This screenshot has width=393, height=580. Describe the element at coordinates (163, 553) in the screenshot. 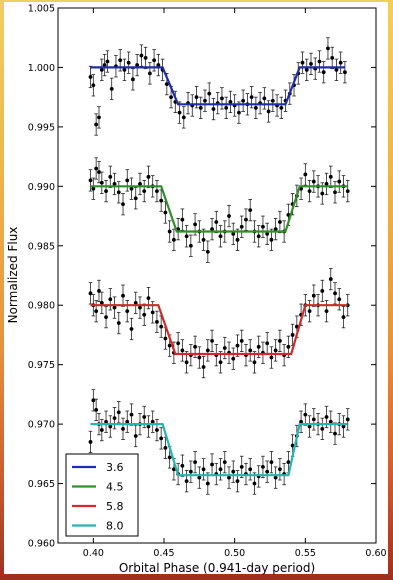

I see `x-tick-label: 0.45` at that location.